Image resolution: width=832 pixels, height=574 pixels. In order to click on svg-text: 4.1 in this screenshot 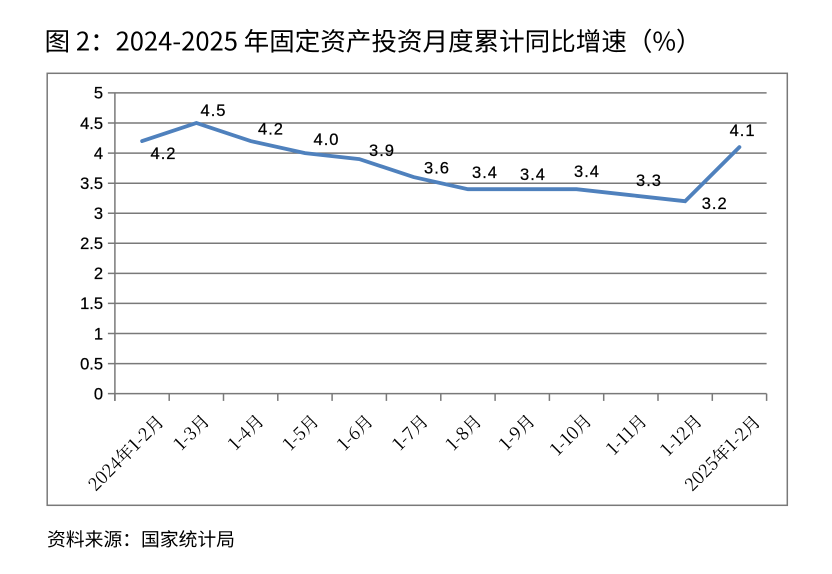, I will do `click(743, 131)`.